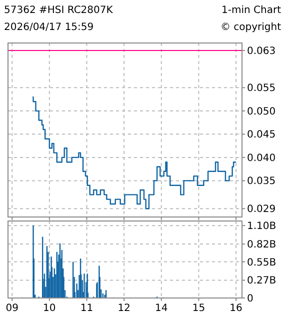 This screenshot has width=285, height=318. I want to click on x-tick-label: 12, so click(124, 308).